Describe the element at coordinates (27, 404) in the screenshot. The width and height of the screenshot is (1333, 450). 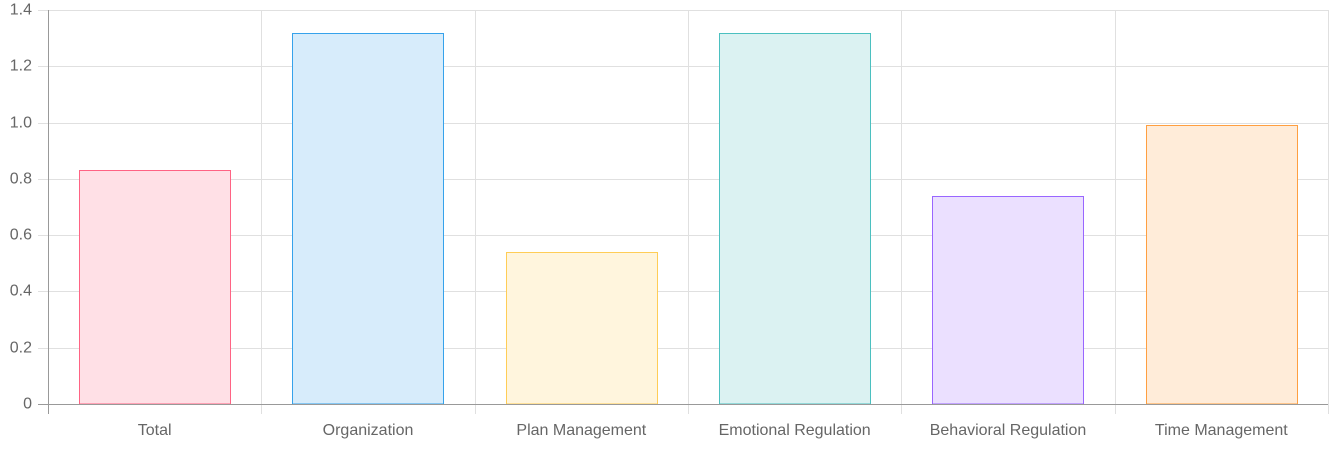
I see `y-tick-label: 0` at that location.